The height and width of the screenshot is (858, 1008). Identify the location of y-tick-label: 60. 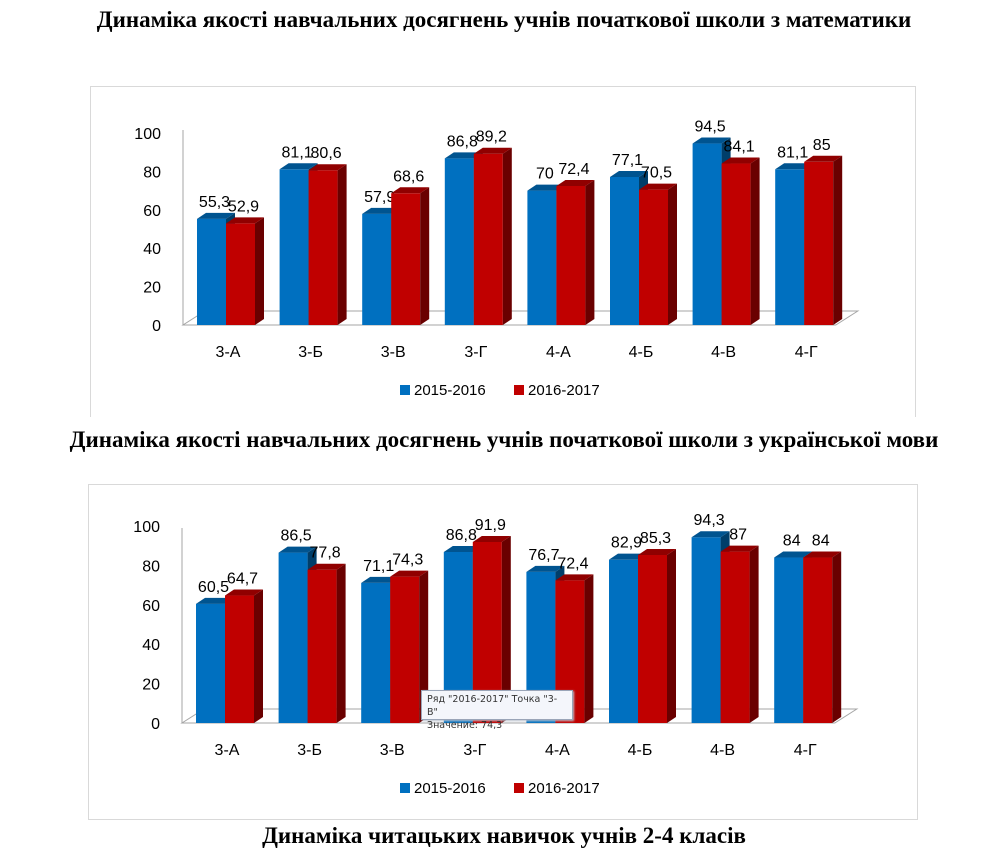
(152, 211).